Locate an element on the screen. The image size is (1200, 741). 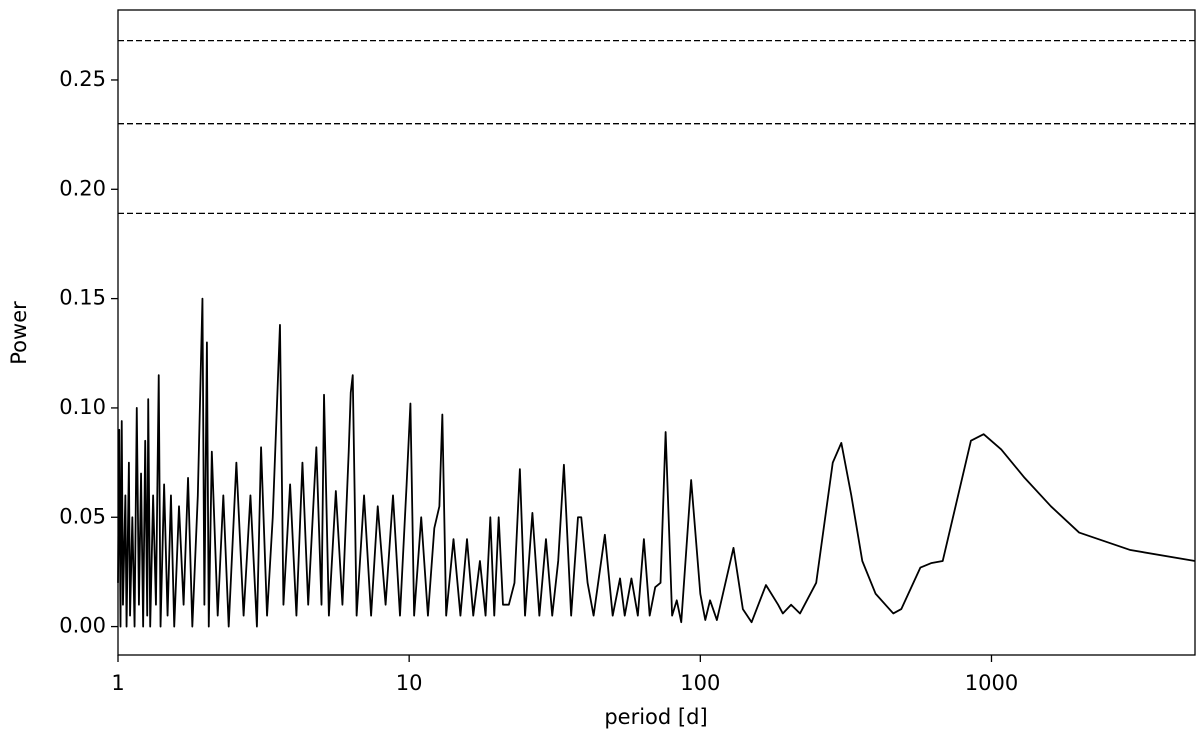
x-axis-label: period [d] is located at coordinates (655, 717).